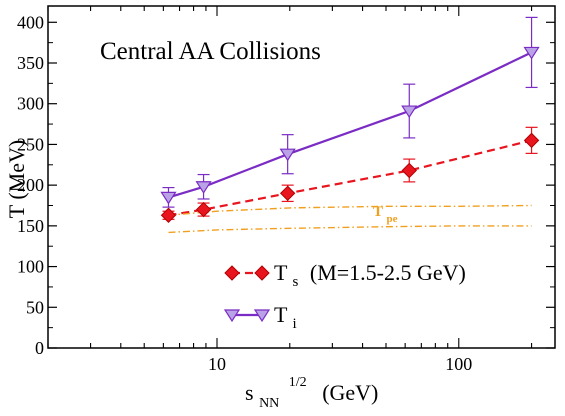 The height and width of the screenshot is (416, 565). I want to click on legend-label-ts-sub: s, so click(296, 282).